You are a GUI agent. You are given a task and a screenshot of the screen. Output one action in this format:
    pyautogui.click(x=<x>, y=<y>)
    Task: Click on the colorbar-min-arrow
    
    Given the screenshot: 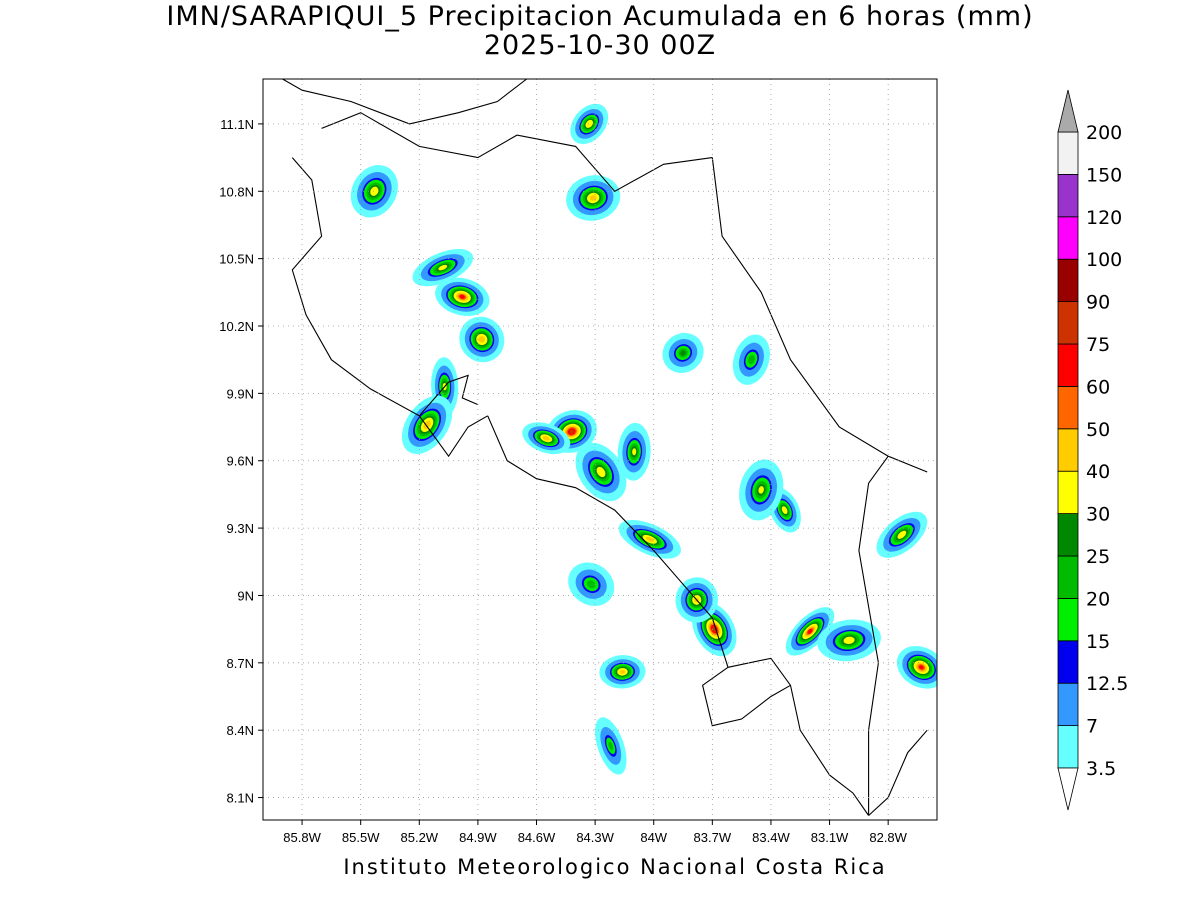 What is the action you would take?
    pyautogui.click(x=1068, y=789)
    